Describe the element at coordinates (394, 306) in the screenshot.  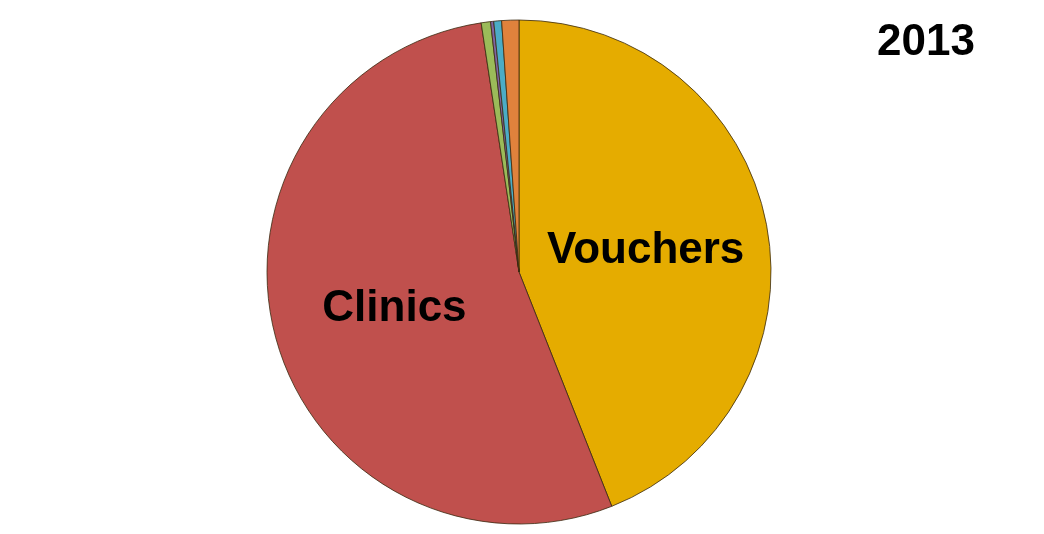
I see `slice-label: Clinics` at that location.